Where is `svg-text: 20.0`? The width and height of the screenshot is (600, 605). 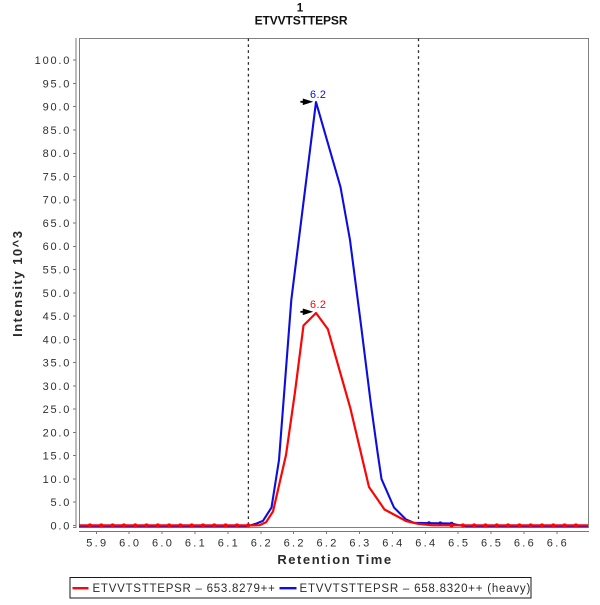
svg-text: 20.0 is located at coordinates (57, 433).